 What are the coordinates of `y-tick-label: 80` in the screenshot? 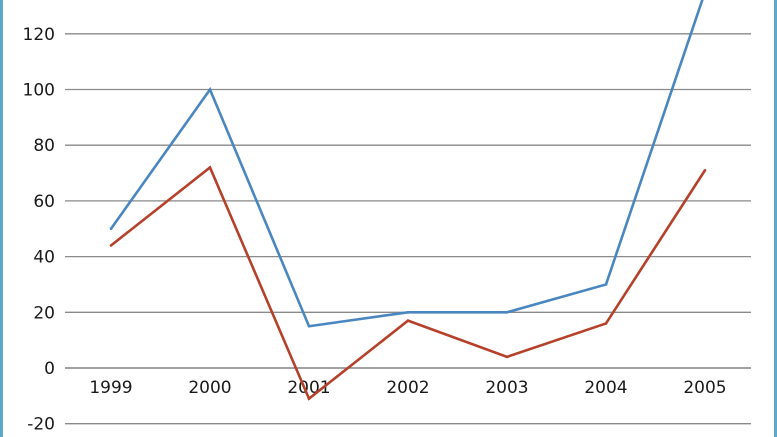 It's located at (44, 146).